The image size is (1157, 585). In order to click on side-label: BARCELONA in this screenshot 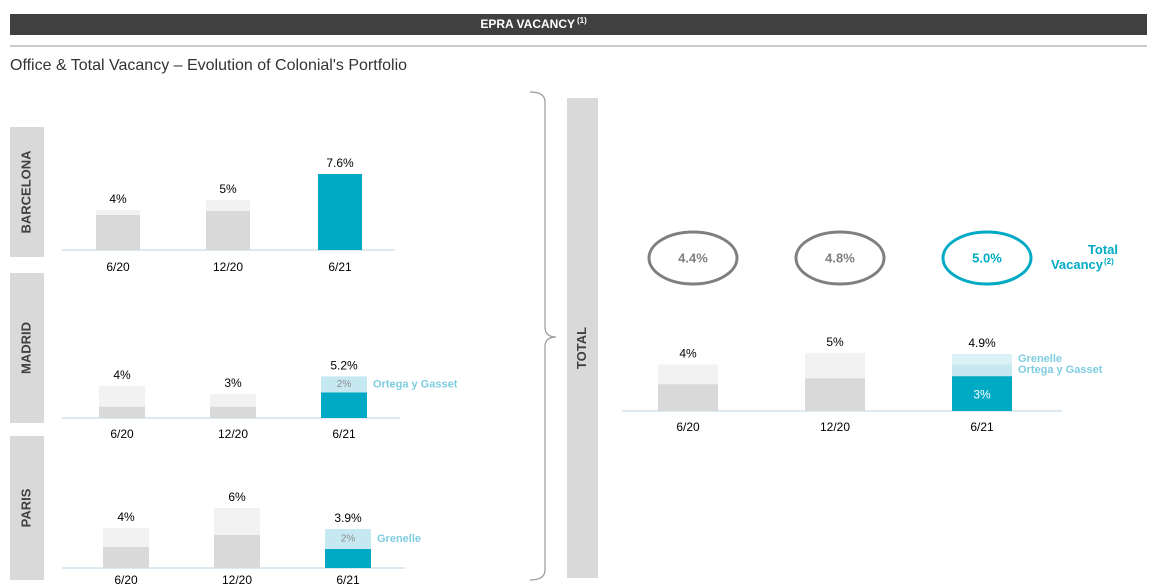, I will do `click(25, 192)`.